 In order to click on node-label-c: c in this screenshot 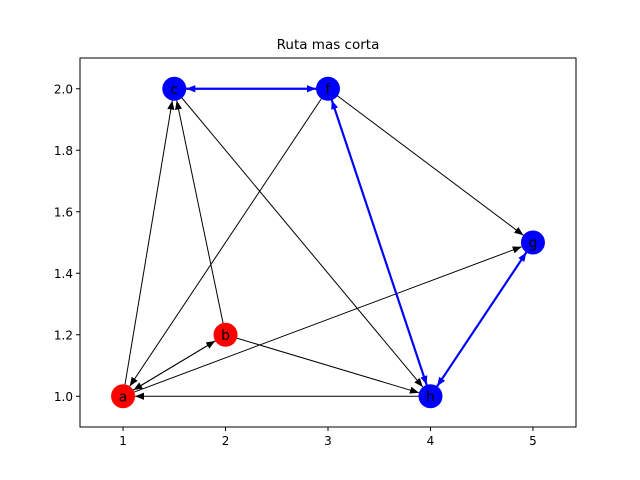, I will do `click(174, 90)`.